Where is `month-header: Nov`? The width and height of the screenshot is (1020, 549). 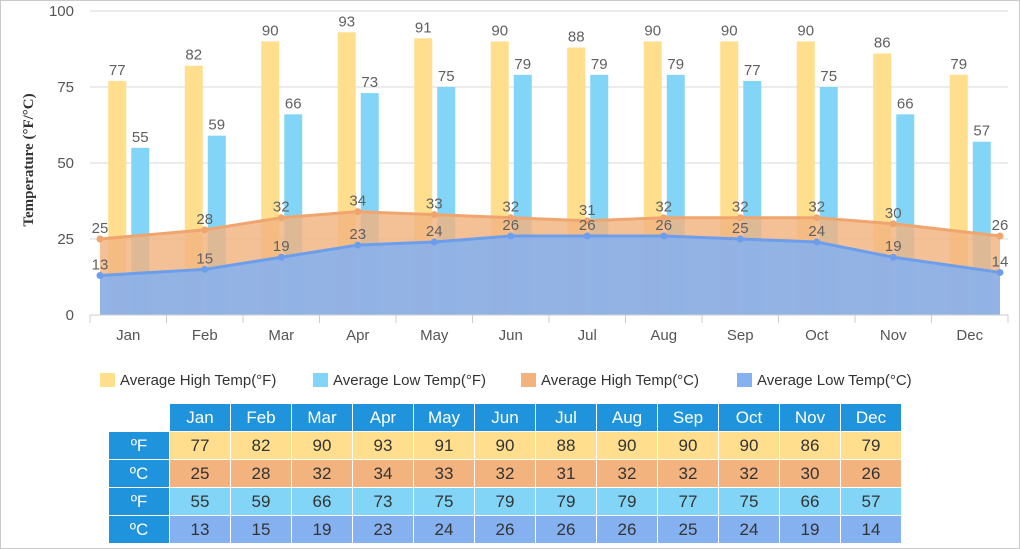
month-header: Nov is located at coordinates (810, 417).